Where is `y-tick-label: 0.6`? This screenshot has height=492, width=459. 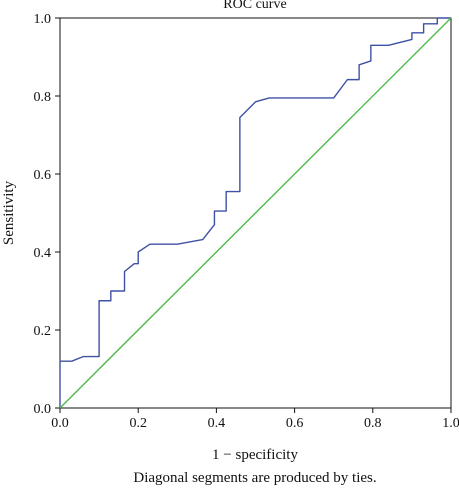
y-tick-label: 0.6 is located at coordinates (43, 175).